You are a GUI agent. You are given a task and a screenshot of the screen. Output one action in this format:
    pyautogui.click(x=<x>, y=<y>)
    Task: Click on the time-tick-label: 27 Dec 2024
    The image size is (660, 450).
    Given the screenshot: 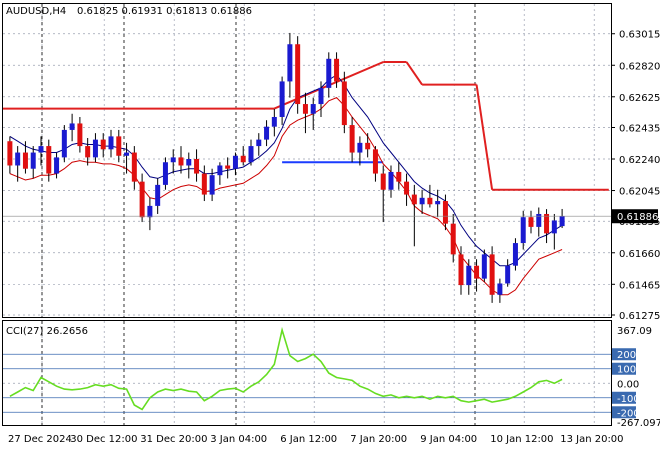 What is the action you would take?
    pyautogui.click(x=40, y=439)
    